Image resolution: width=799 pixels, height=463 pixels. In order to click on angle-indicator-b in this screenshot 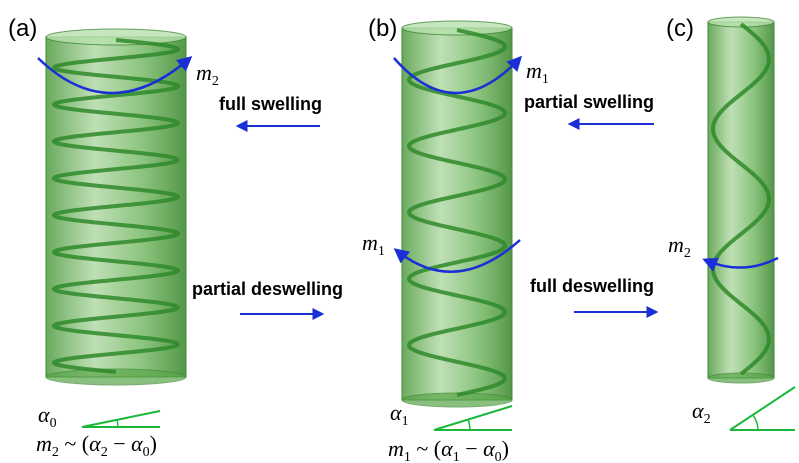, I will do `click(473, 418)`.